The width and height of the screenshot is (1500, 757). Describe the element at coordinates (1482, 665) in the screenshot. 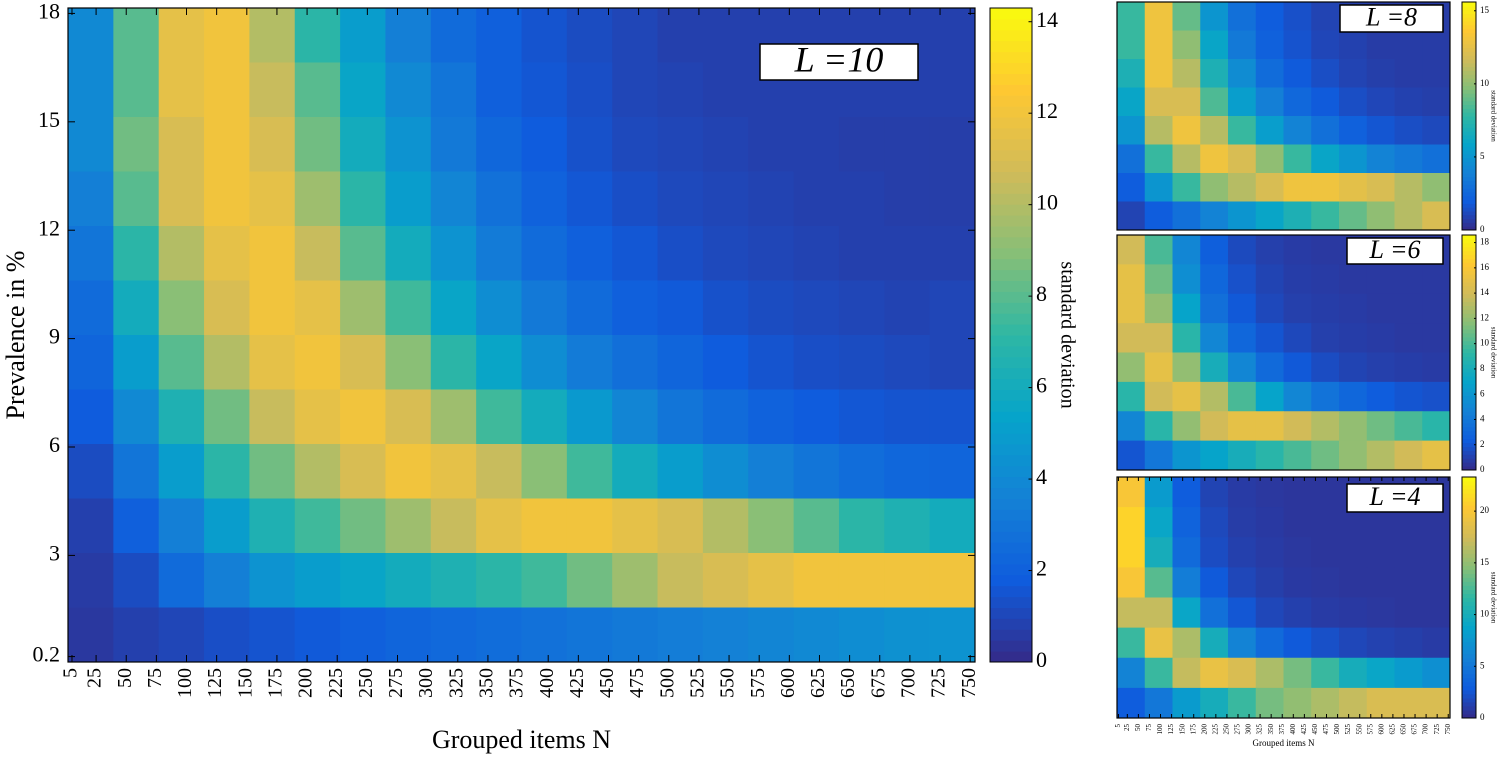

I see `colorbar-tick-label: 5` at that location.